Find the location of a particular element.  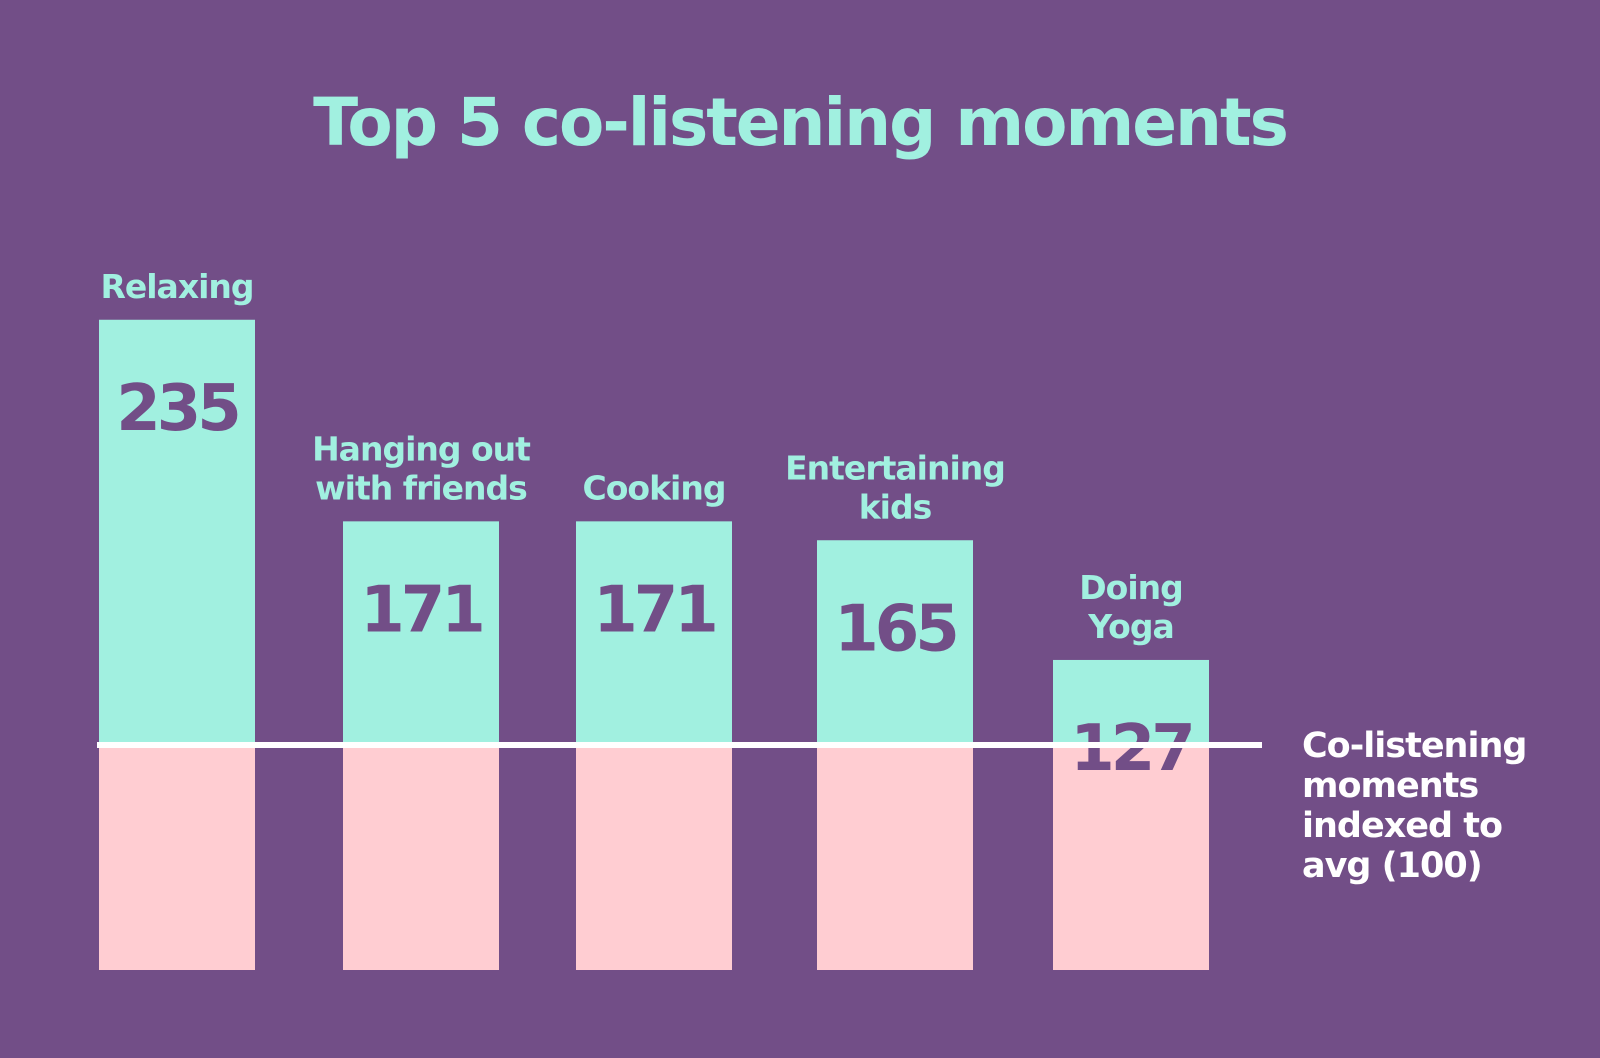

baseline-label: Co-listening moments indexed to avg (100) is located at coordinates (1414, 806).